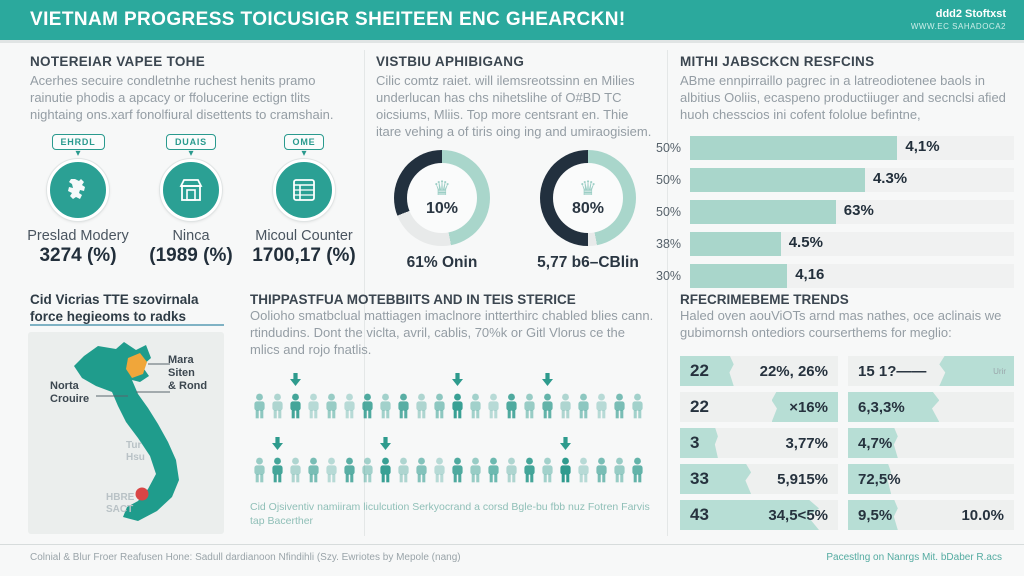  Describe the element at coordinates (847, 515) in the screenshot. I see `table-row: 43 34,5<5% 9,5% 10.0%` at that location.